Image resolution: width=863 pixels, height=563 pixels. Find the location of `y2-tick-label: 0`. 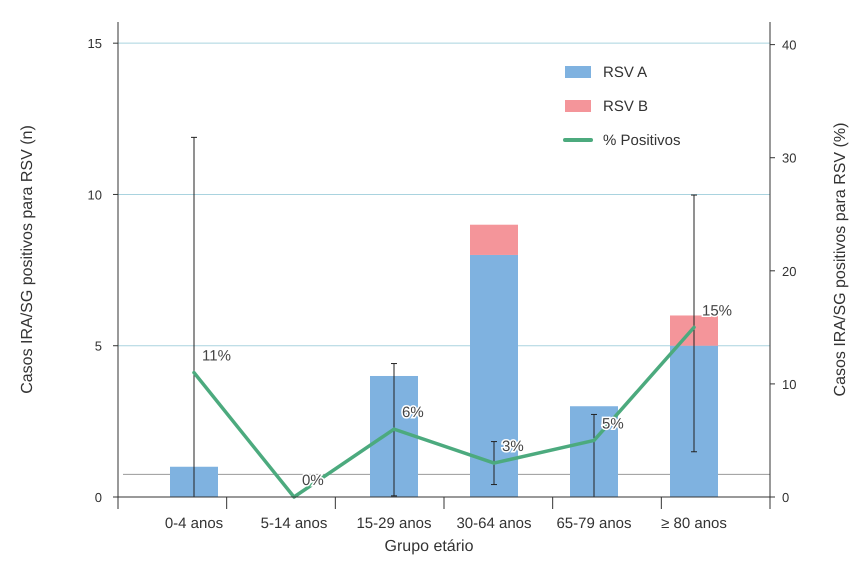

y2-tick-label: 0 is located at coordinates (786, 497).